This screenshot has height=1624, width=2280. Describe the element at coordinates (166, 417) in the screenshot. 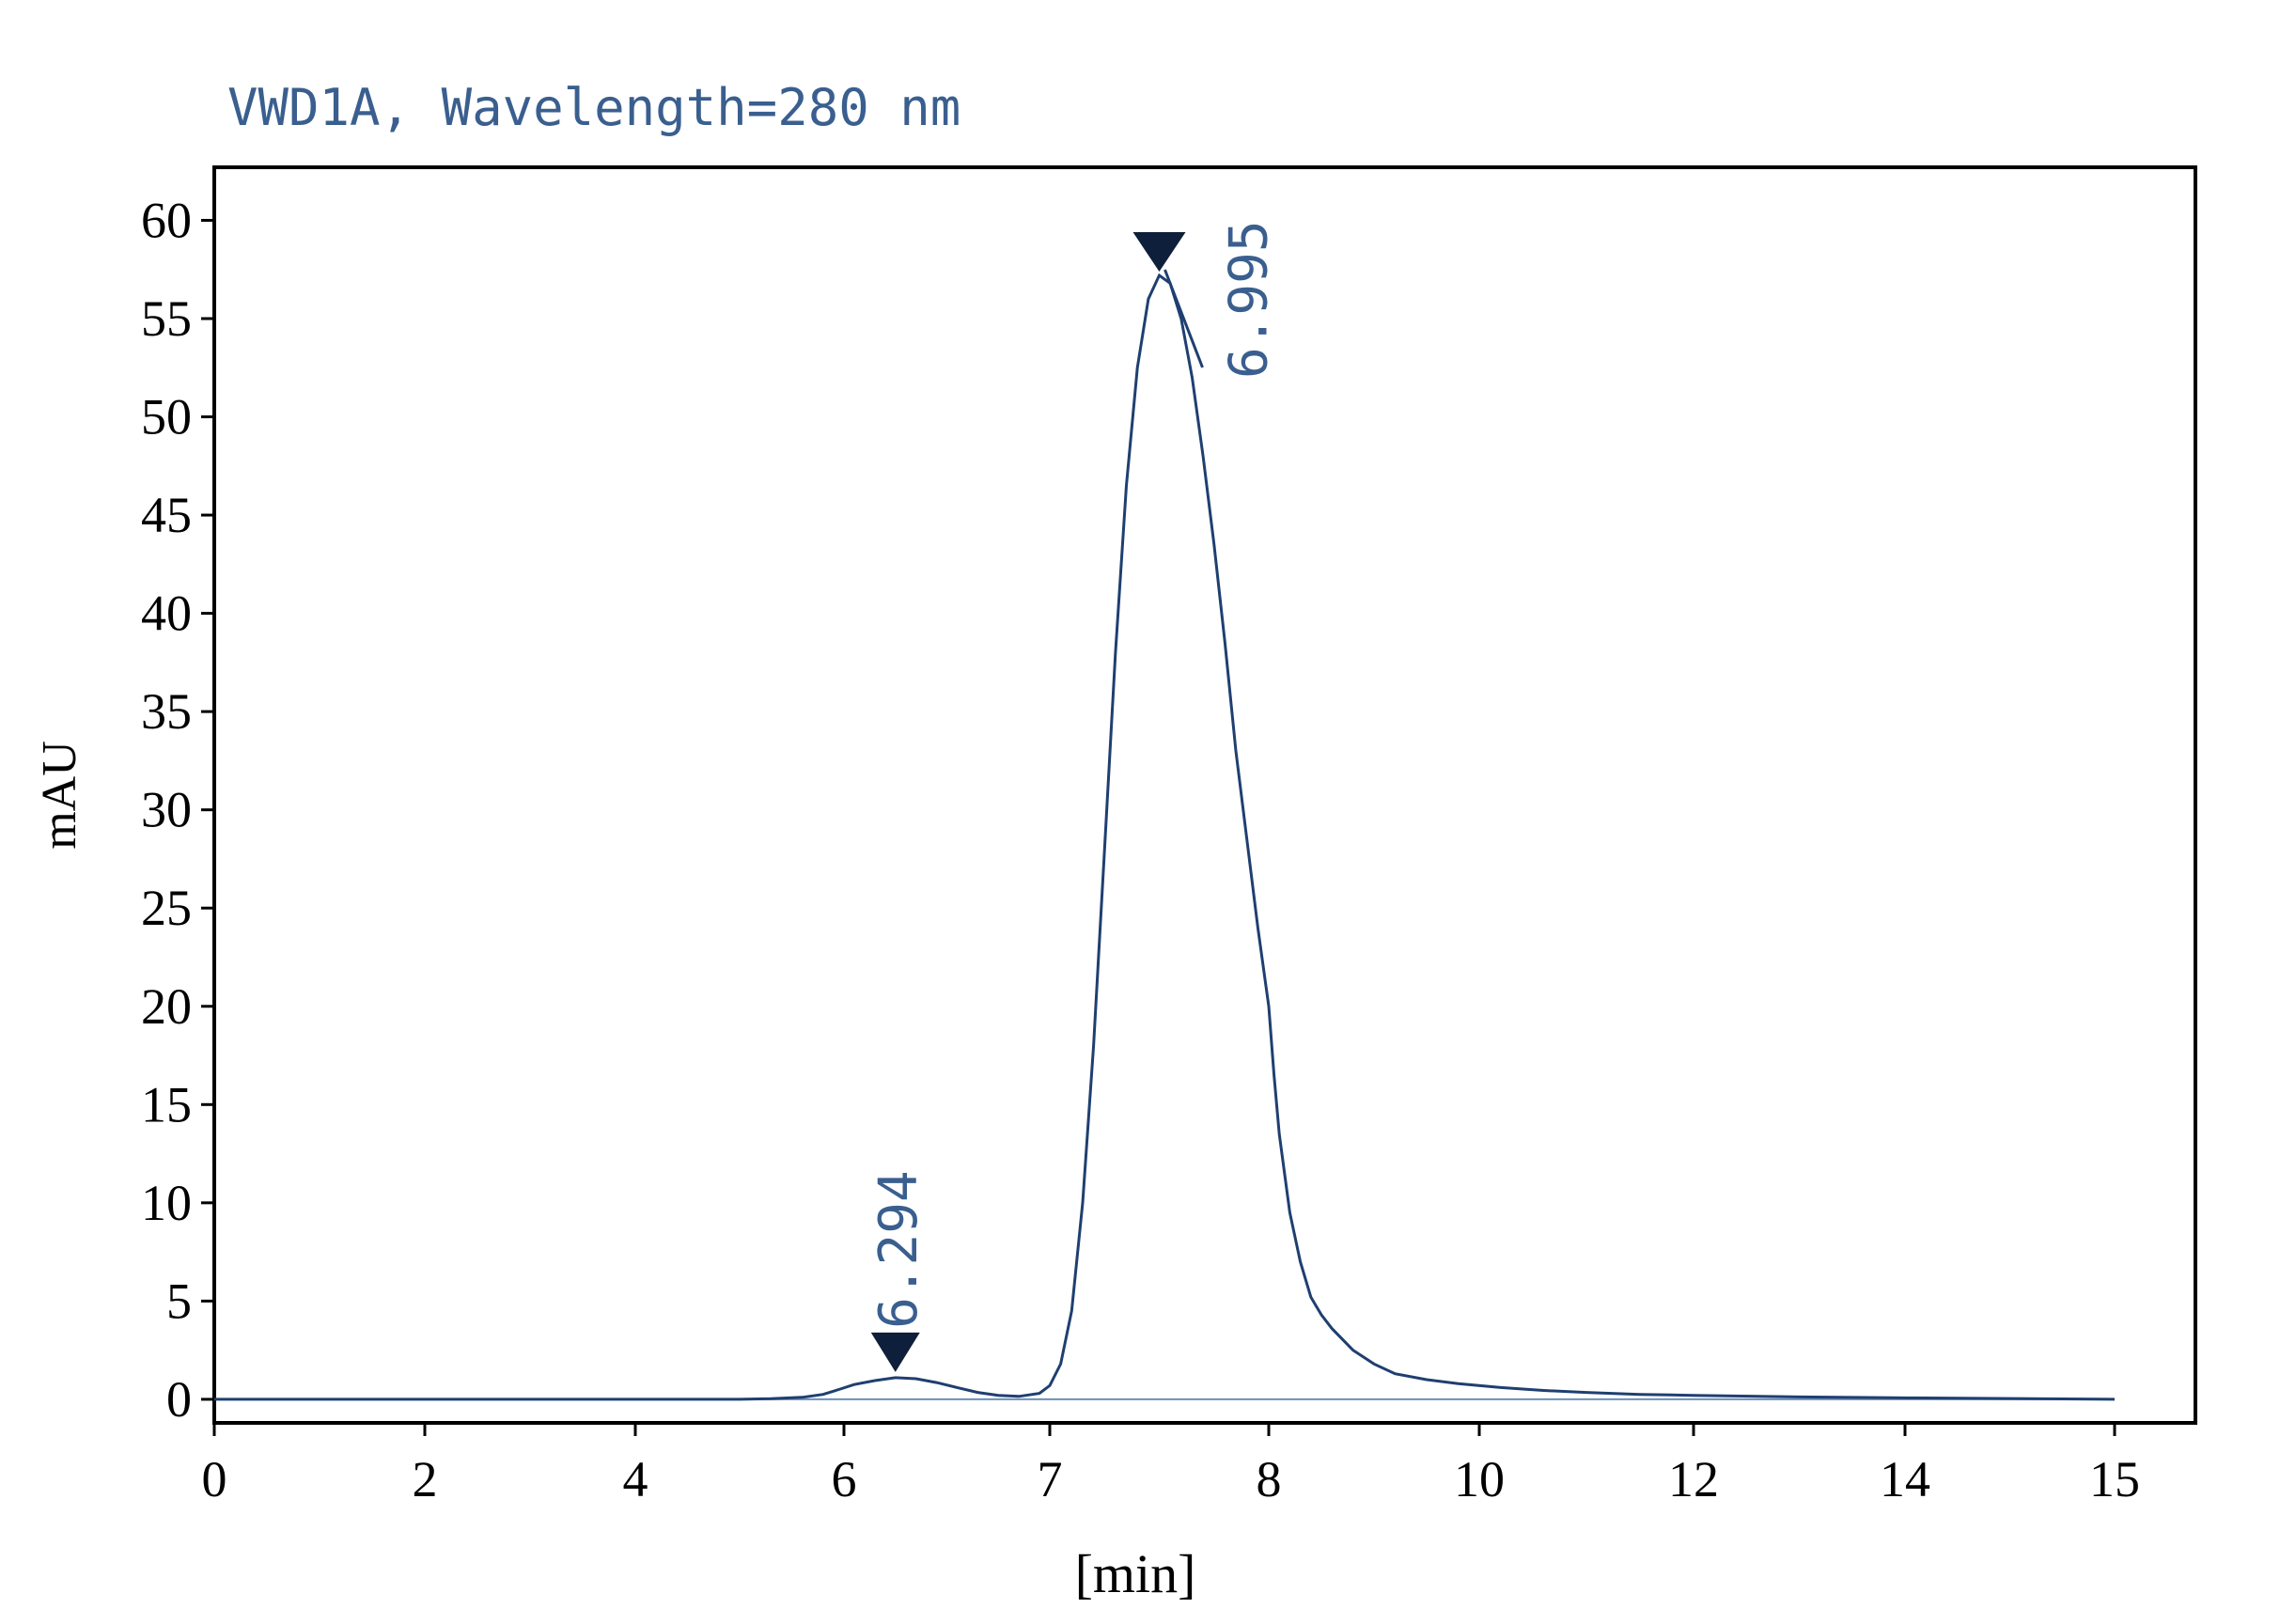

I see `y-tick-label: 50` at that location.